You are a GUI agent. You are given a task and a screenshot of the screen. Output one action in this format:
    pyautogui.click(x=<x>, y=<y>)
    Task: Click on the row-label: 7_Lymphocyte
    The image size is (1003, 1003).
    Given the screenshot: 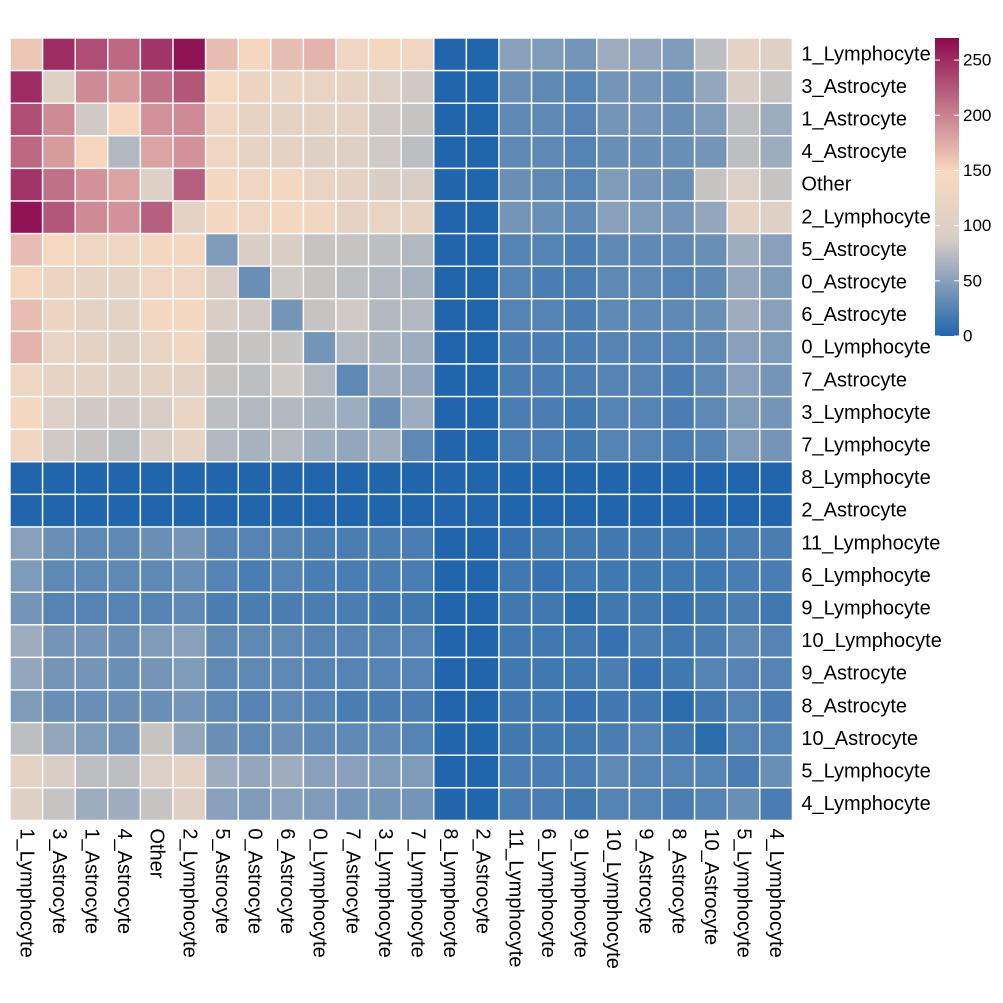 What is the action you would take?
    pyautogui.click(x=865, y=446)
    